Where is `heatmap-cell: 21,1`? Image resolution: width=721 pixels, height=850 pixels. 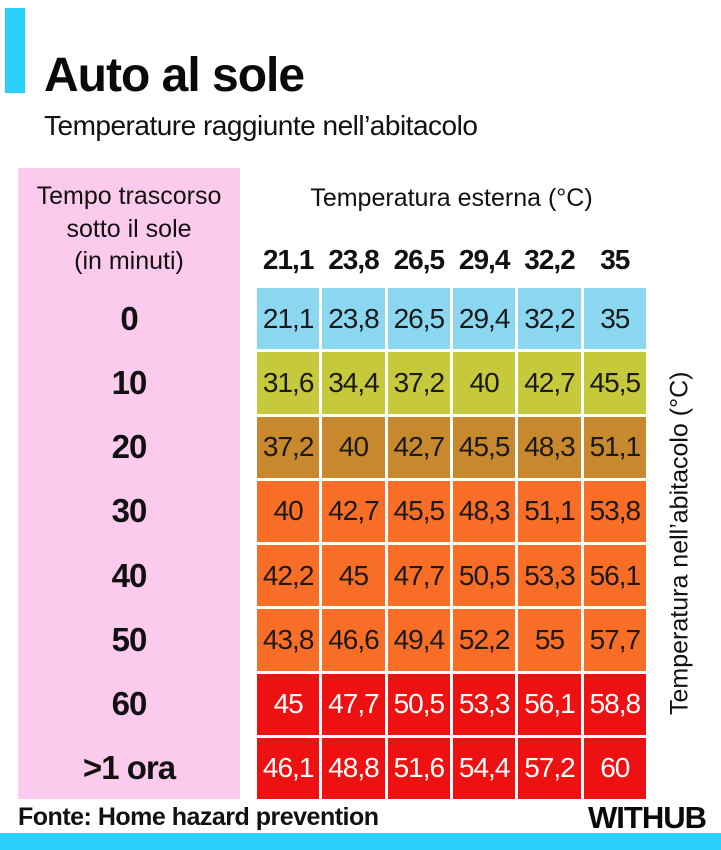 heatmap-cell: 21,1 is located at coordinates (288, 319).